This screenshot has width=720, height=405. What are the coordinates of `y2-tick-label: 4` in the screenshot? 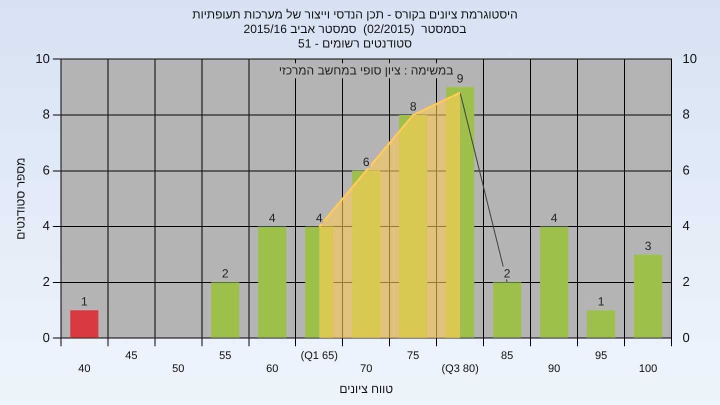 It's located at (686, 226).